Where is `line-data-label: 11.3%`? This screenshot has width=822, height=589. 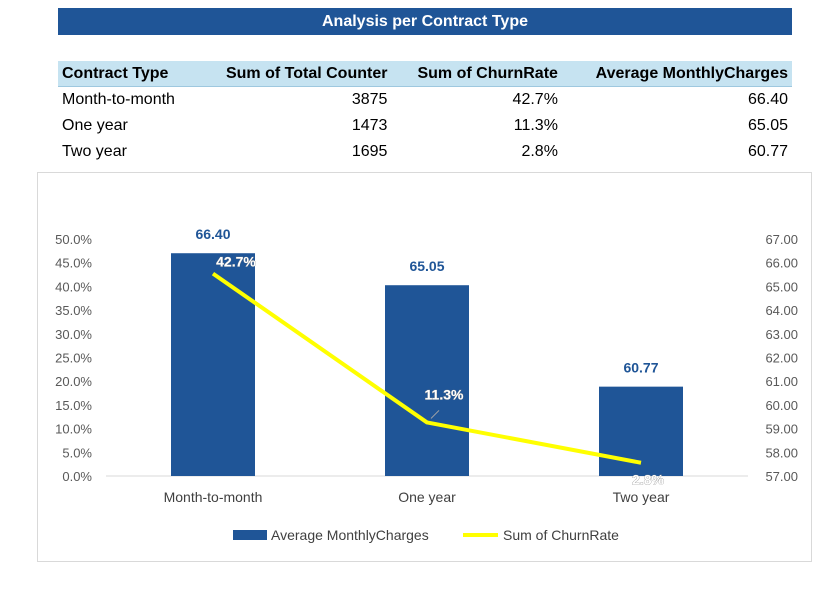 line-data-label: 11.3% is located at coordinates (444, 394).